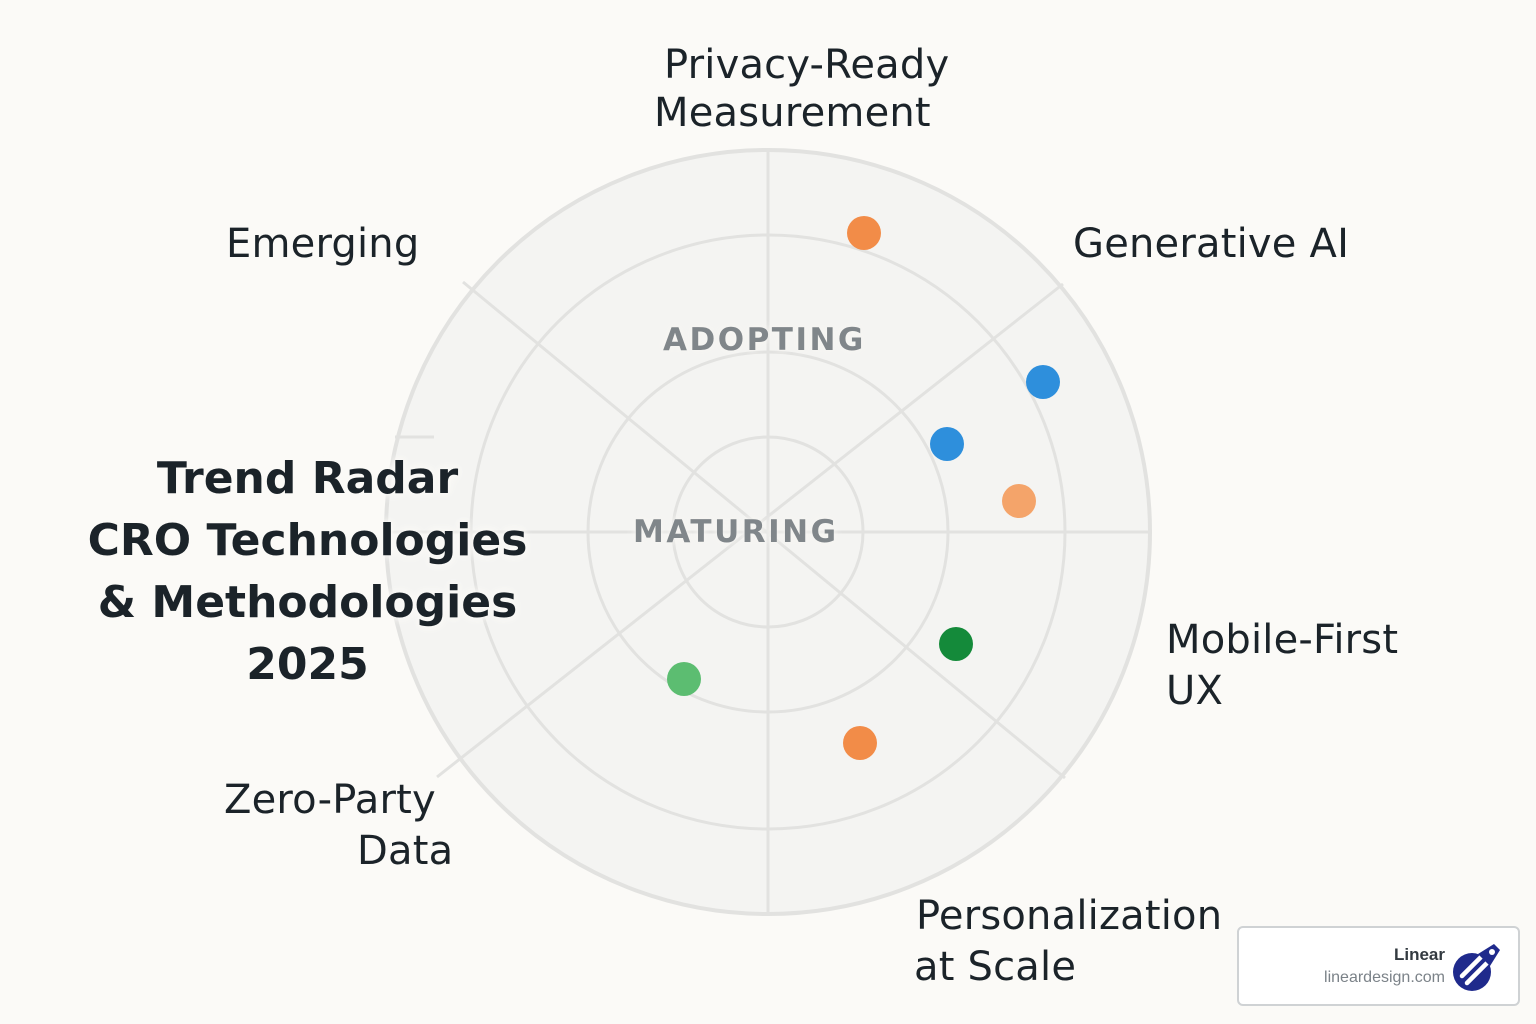 This screenshot has width=1536, height=1024. Describe the element at coordinates (863, 488) in the screenshot. I see `radar-blips` at that location.